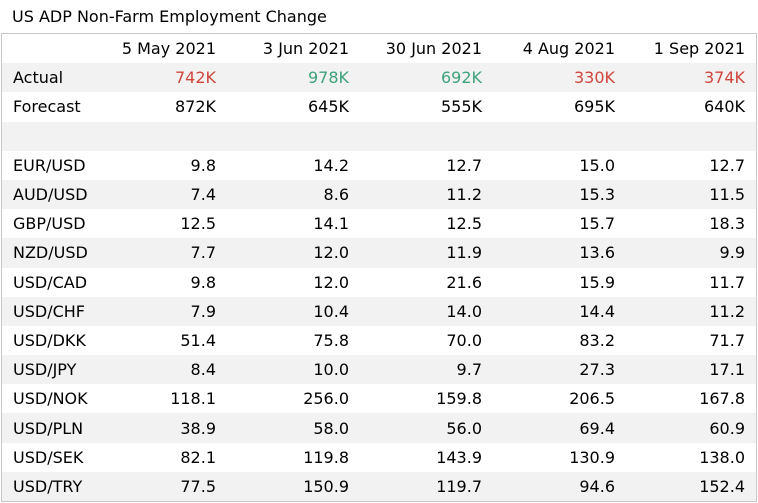 The image size is (758, 503). What do you see at coordinates (597, 282) in the screenshot?
I see `pair-value: 15.9` at bounding box center [597, 282].